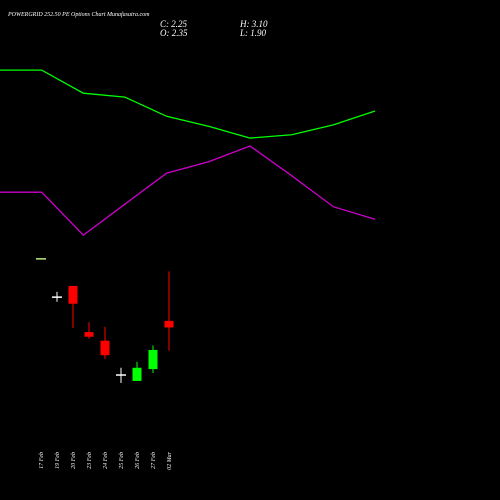  I want to click on high-label: H: 3.10, so click(253, 24).